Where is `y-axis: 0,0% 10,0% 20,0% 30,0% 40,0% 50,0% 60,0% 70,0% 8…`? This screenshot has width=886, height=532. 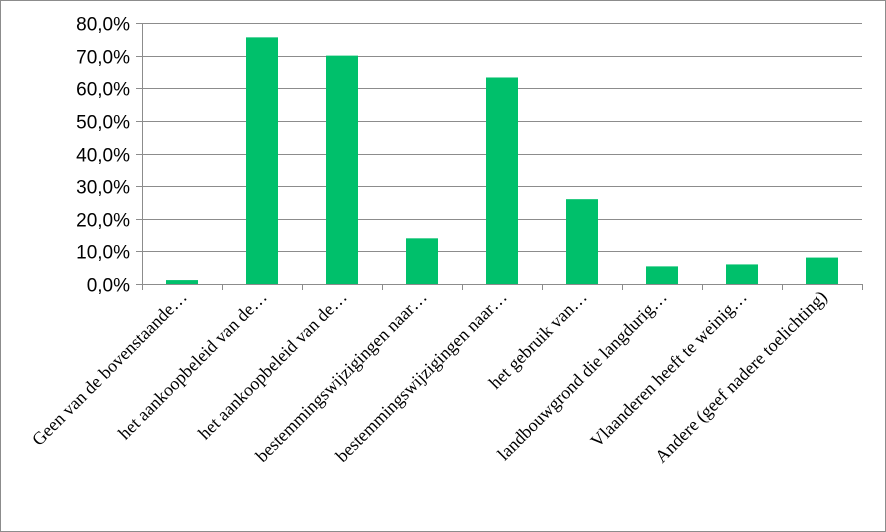
y-axis: 0,0% 10,0% 20,0% 30,0% 40,0% 50,0% 60,0% 70,0% 8… is located at coordinates (109, 156).